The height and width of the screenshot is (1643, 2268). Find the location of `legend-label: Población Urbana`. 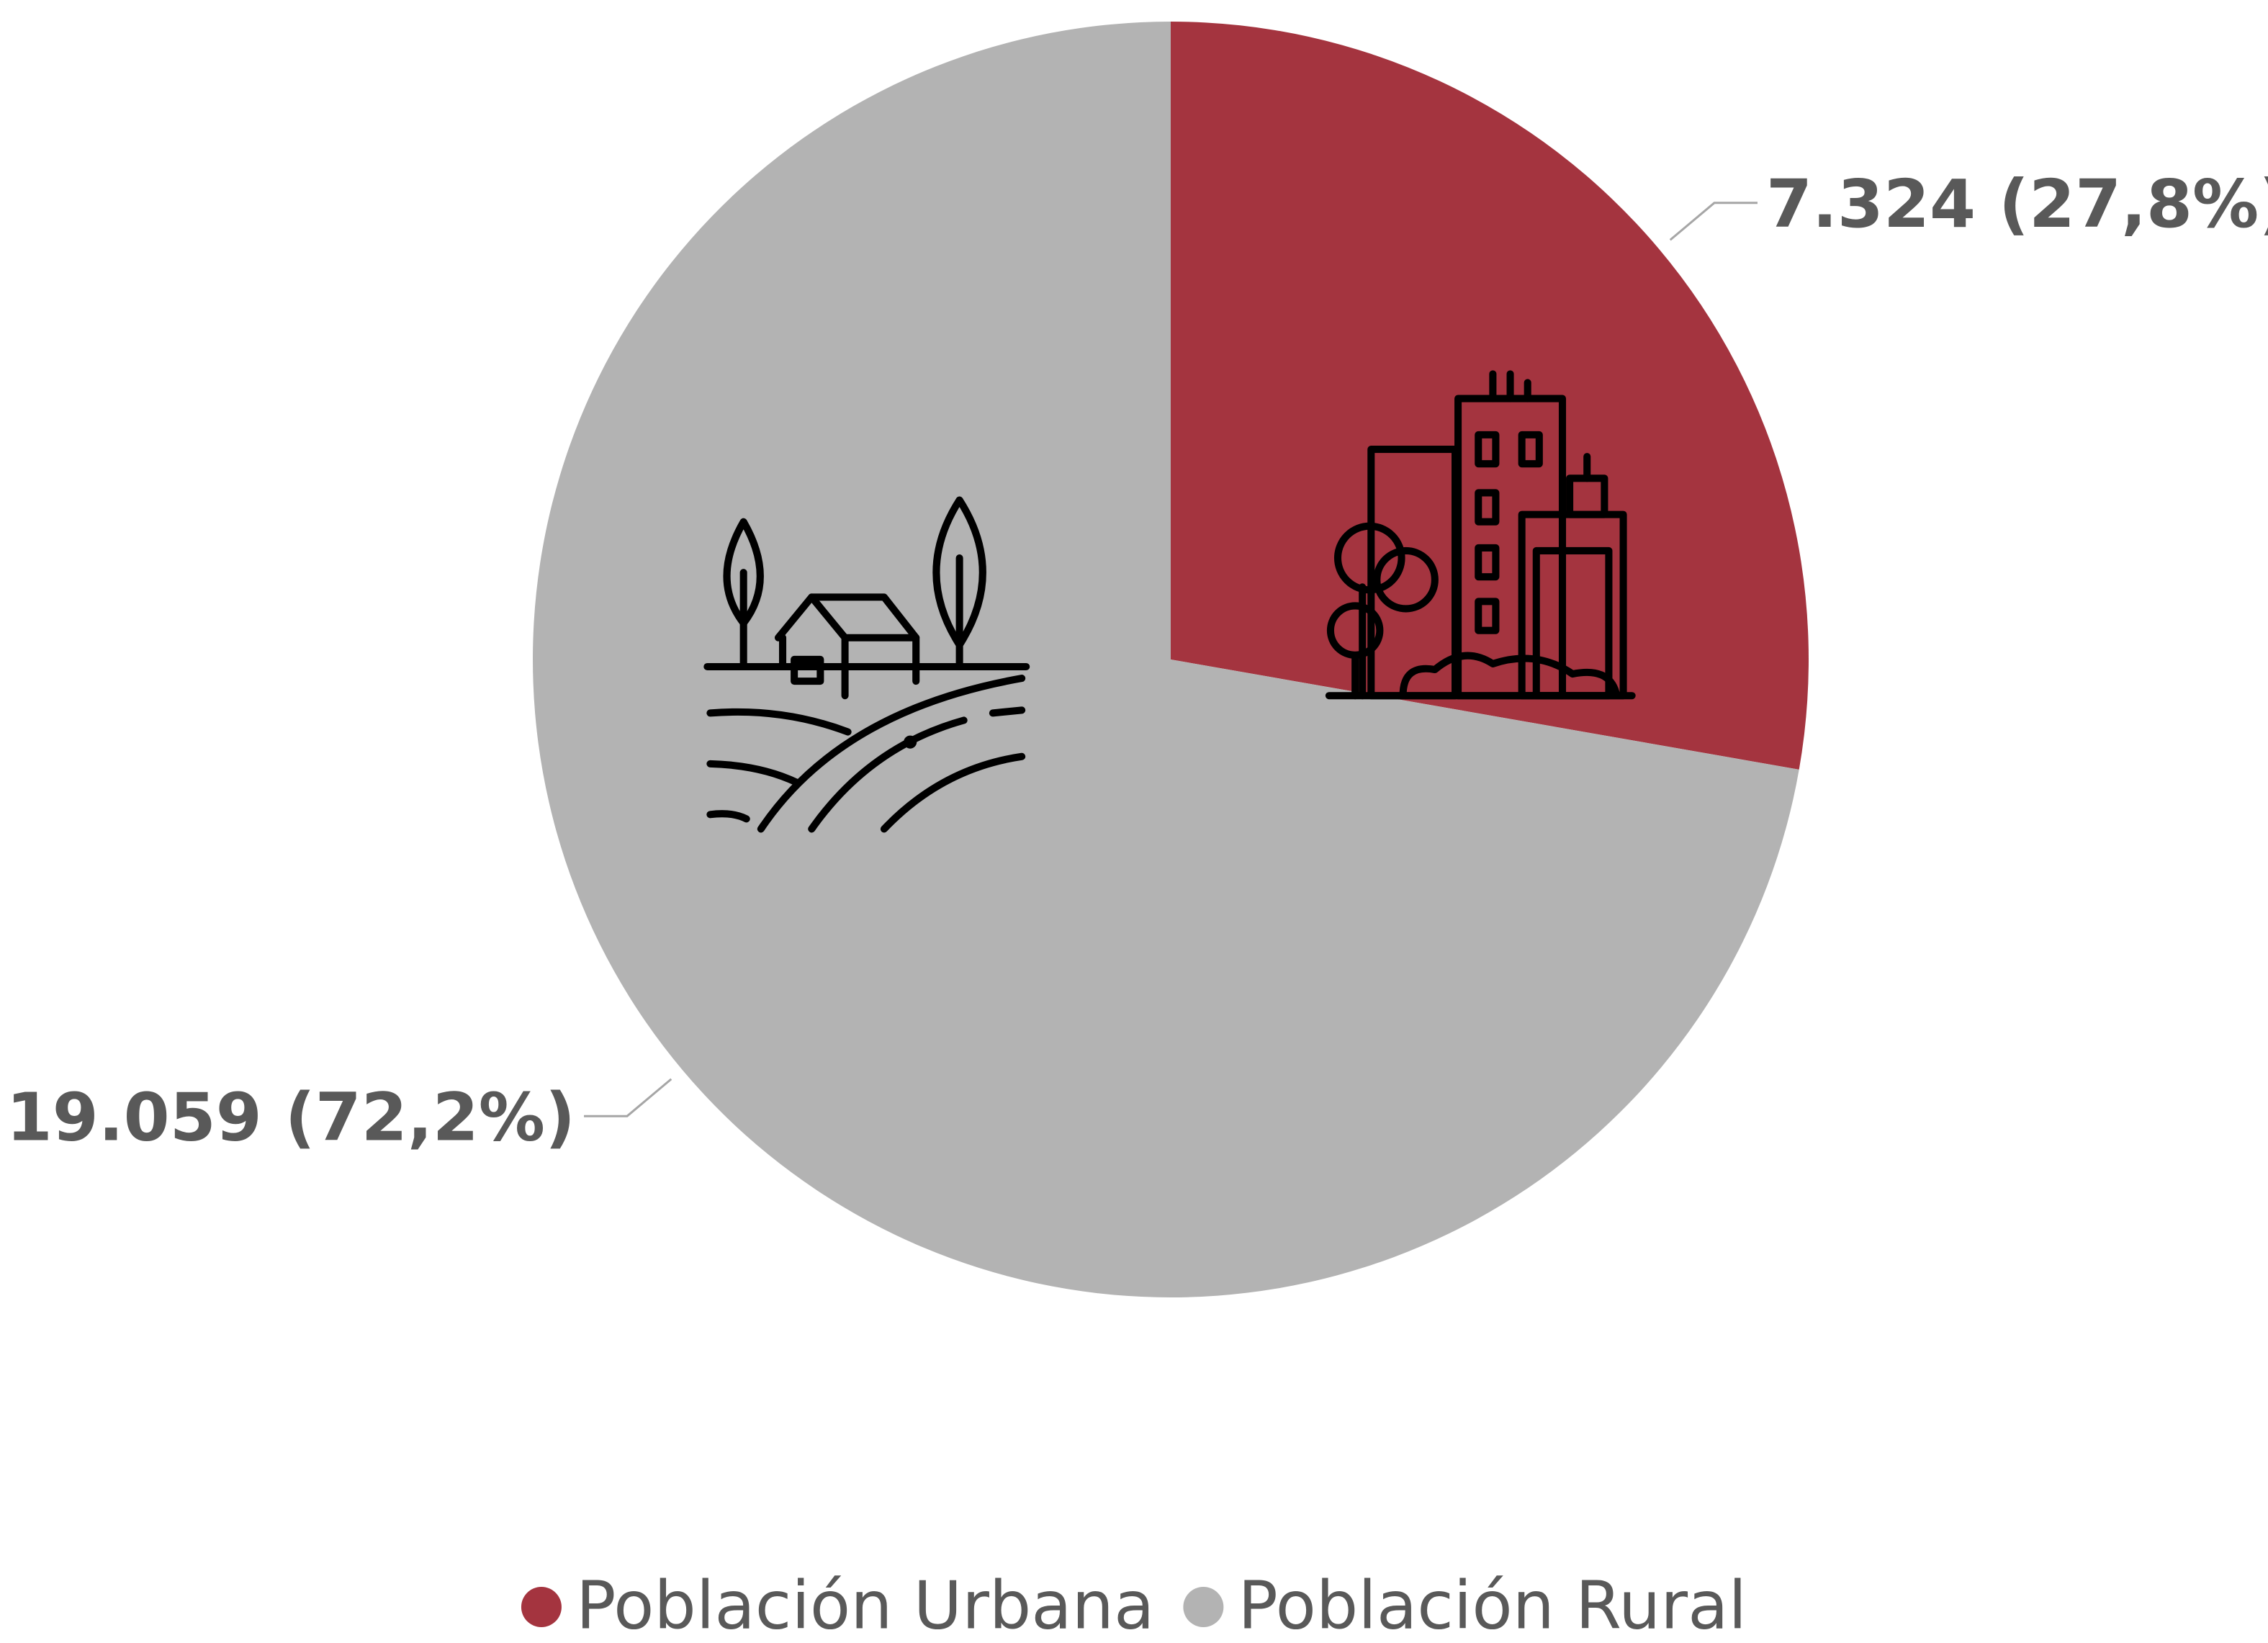

legend-label: Población Urbana is located at coordinates (865, 1605).